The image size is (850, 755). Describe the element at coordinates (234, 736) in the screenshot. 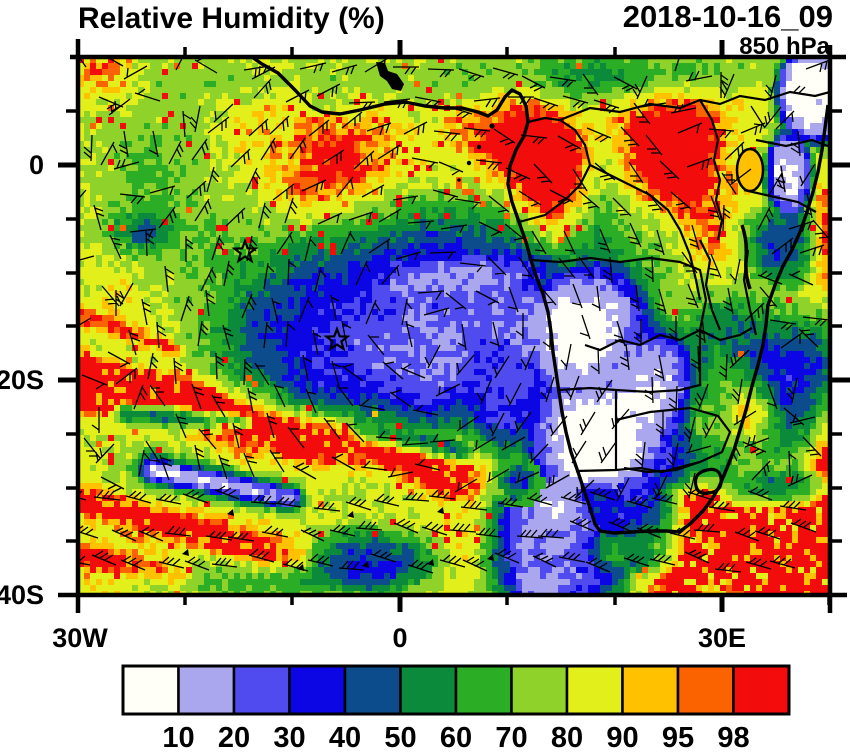

I see `svg-text: 20` at that location.